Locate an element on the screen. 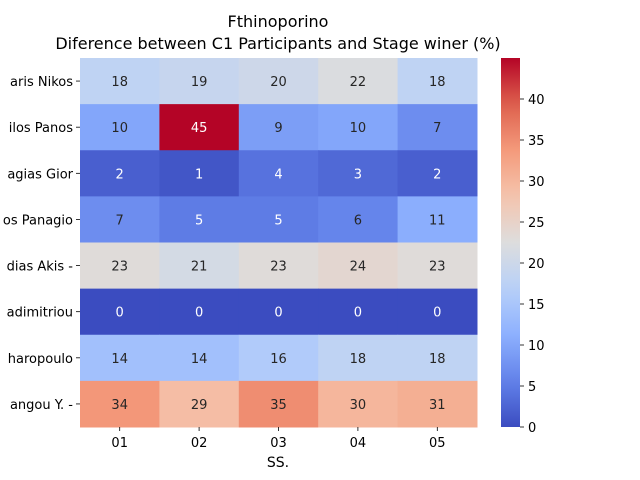 This screenshot has height=480, width=640. cell-value-label: 3 is located at coordinates (358, 174).